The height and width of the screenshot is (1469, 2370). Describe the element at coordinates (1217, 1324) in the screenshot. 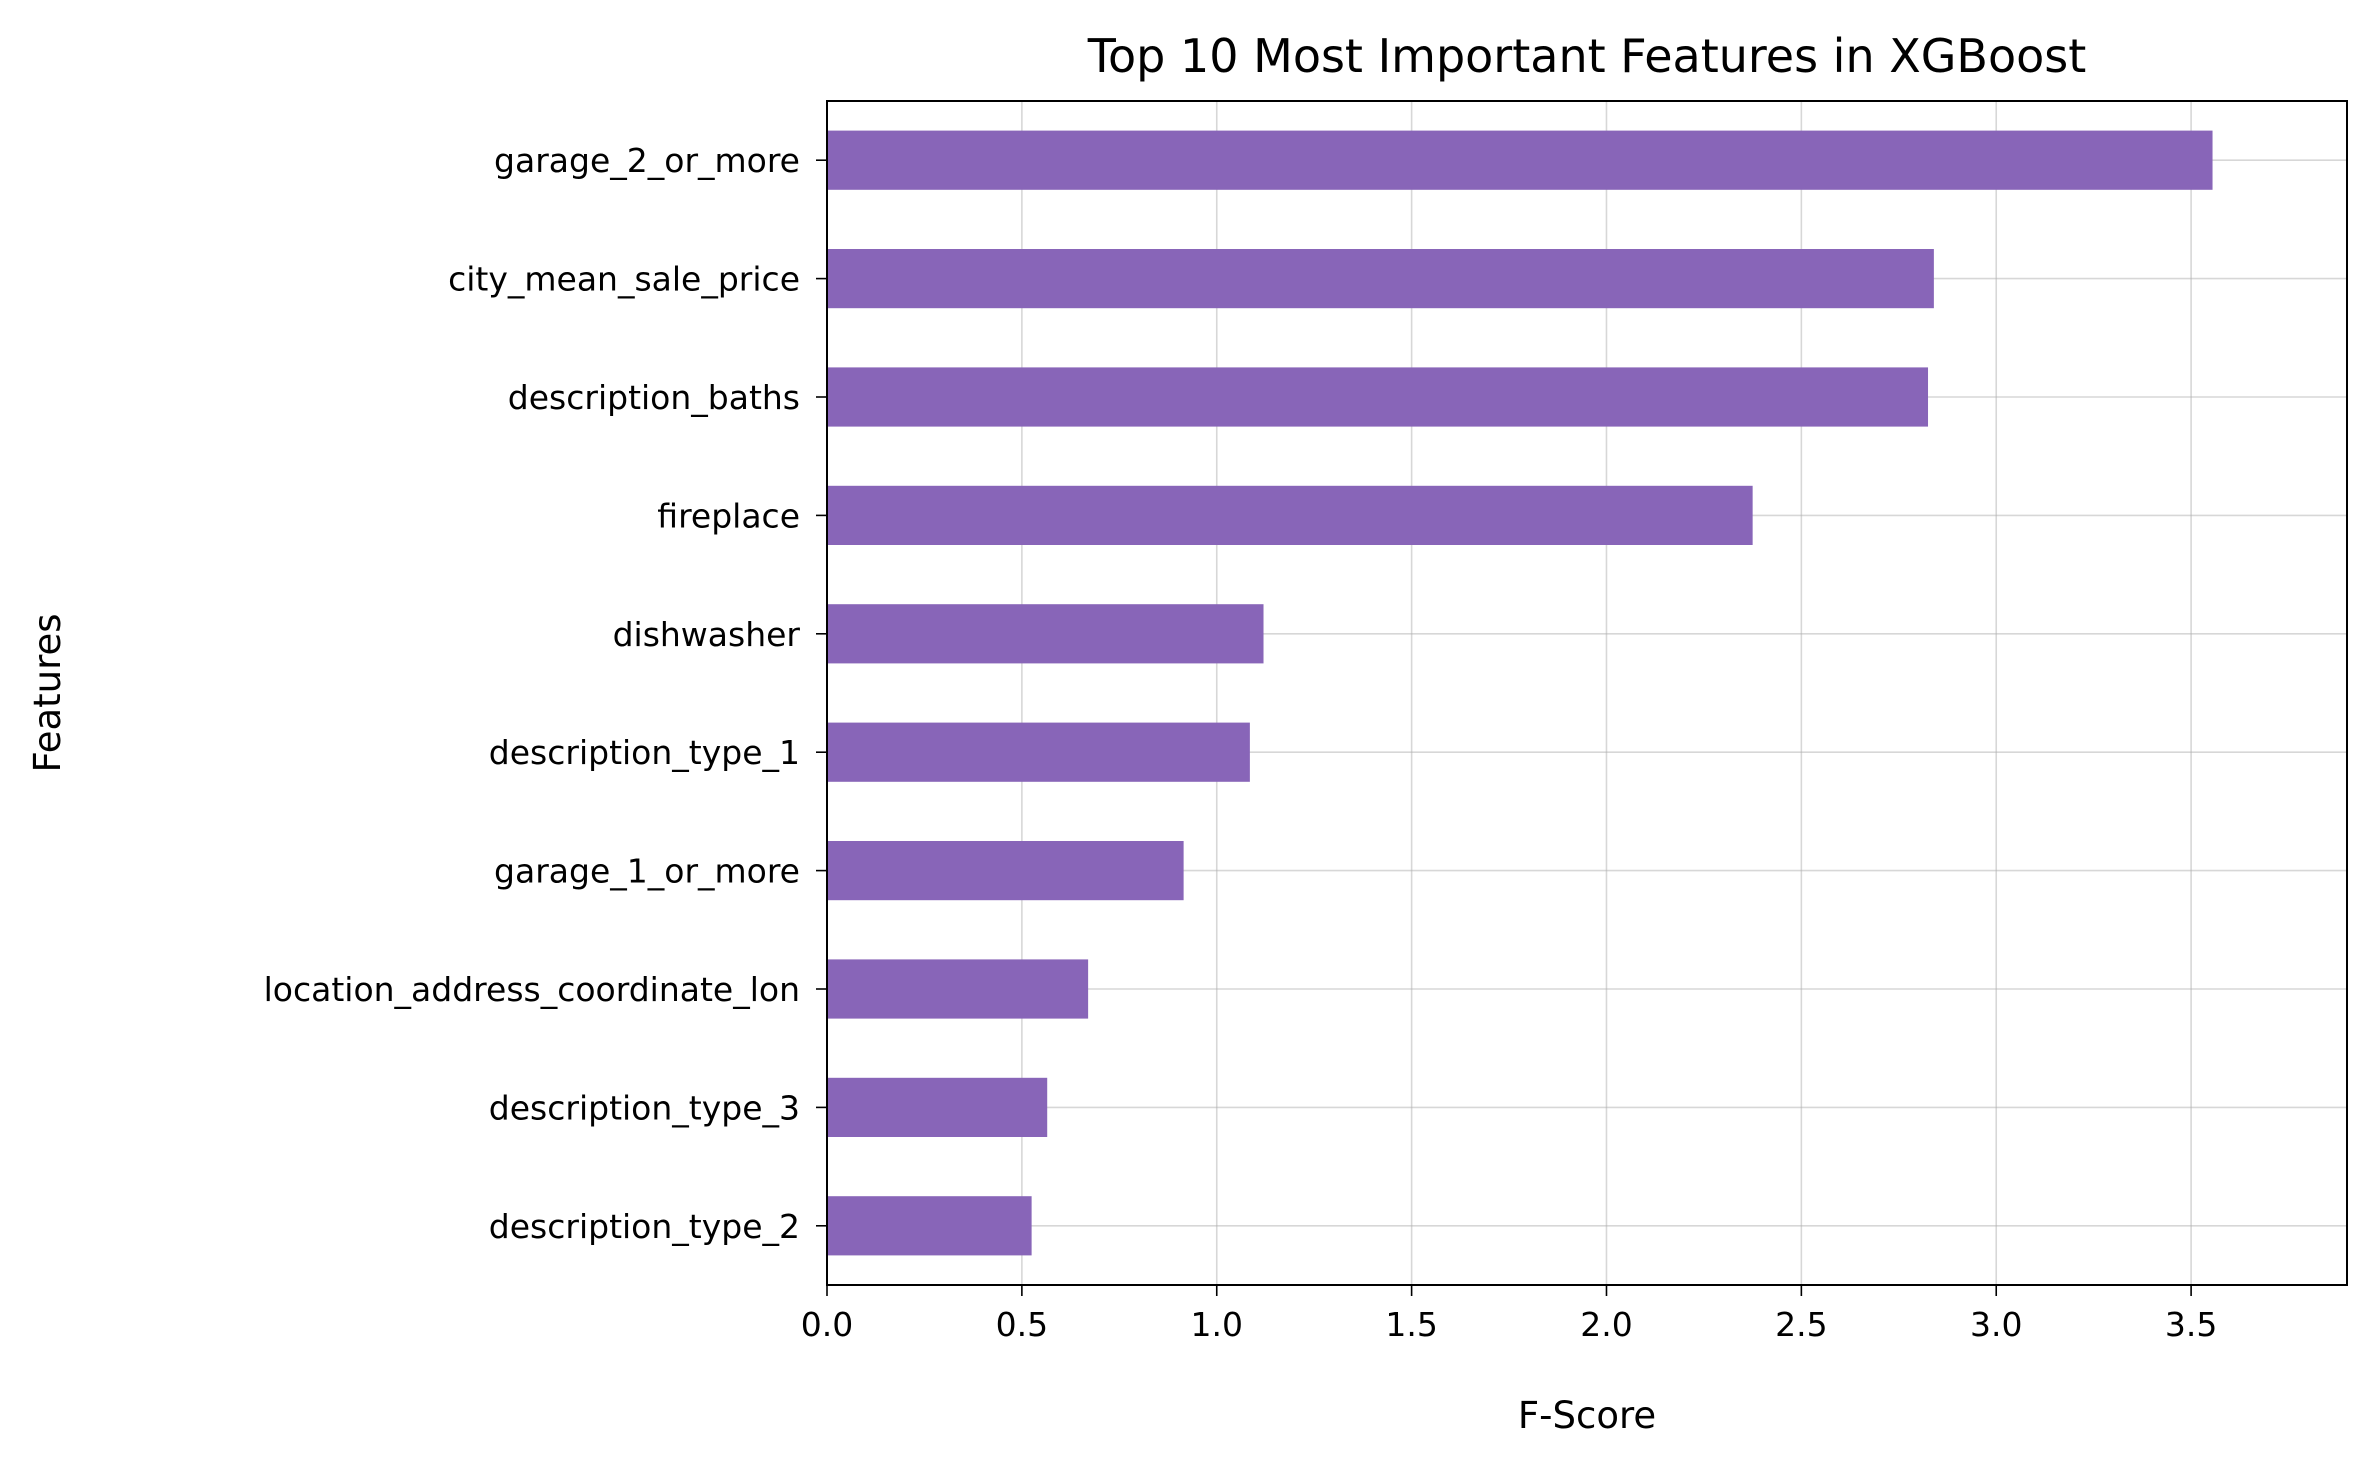

I see `x-tick-label: 1.0` at that location.